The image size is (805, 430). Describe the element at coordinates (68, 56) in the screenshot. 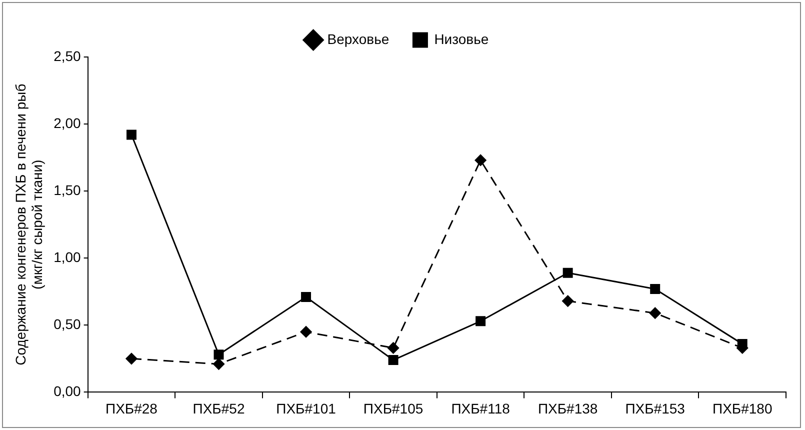

I see `y-tick-label: 2,50` at that location.